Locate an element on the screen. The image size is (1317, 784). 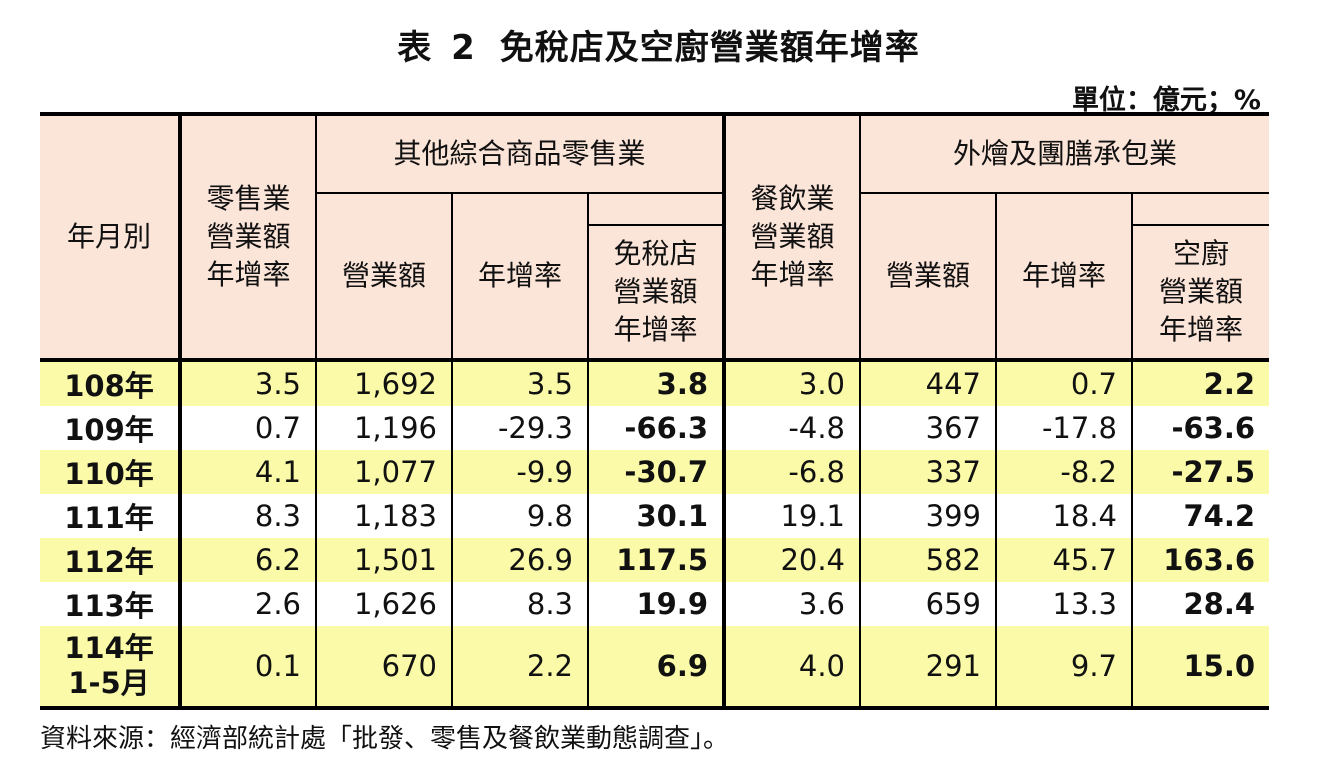
table-title: 表 2 免稅店及空廚營業額年增率 is located at coordinates (658, 44).